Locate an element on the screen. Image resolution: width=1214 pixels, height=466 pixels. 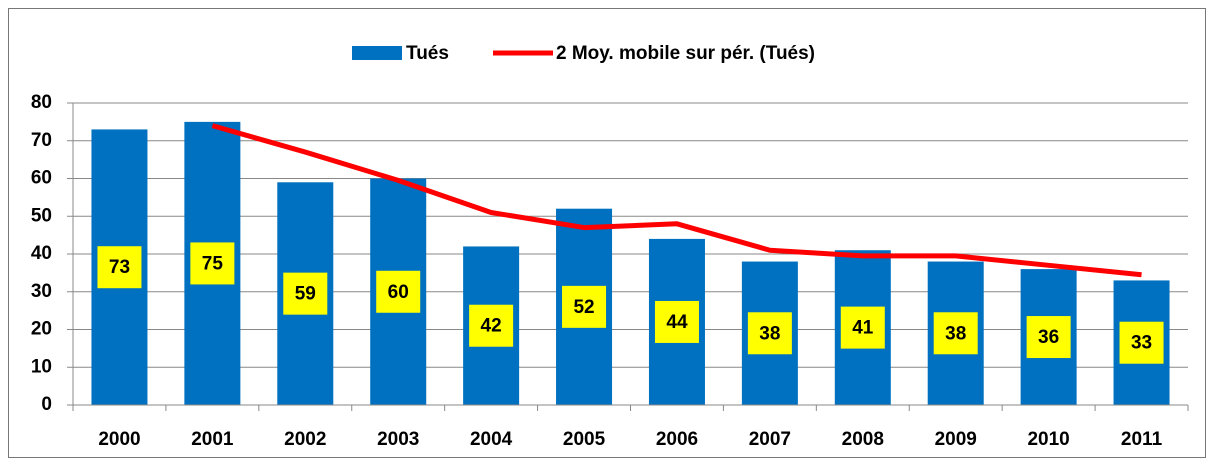
y-tick-label: 30 is located at coordinates (41, 291).